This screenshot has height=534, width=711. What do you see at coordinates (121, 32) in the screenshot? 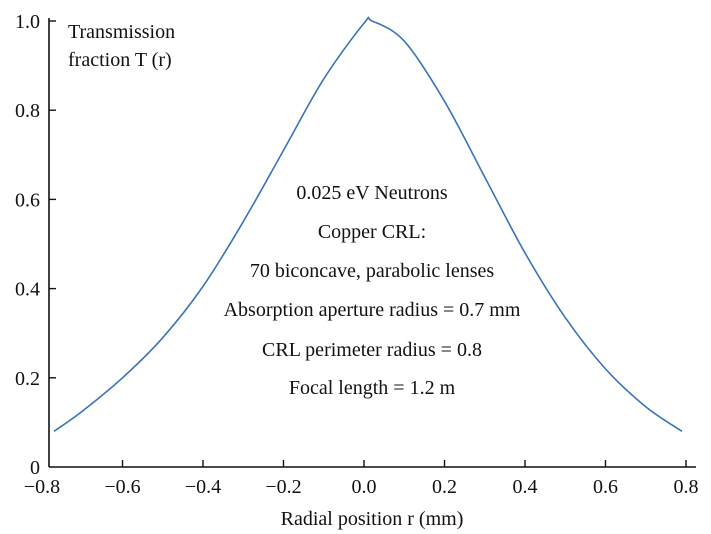
I see `y-axis-title-line-1: Transmission` at bounding box center [121, 32].